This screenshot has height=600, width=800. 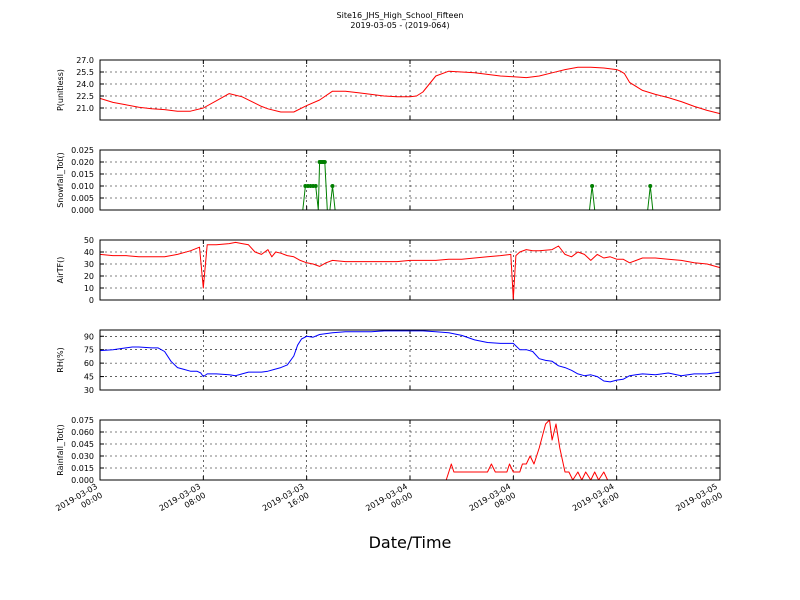 What do you see at coordinates (85, 60) in the screenshot?
I see `y-tick-label: 27.0` at bounding box center [85, 60].